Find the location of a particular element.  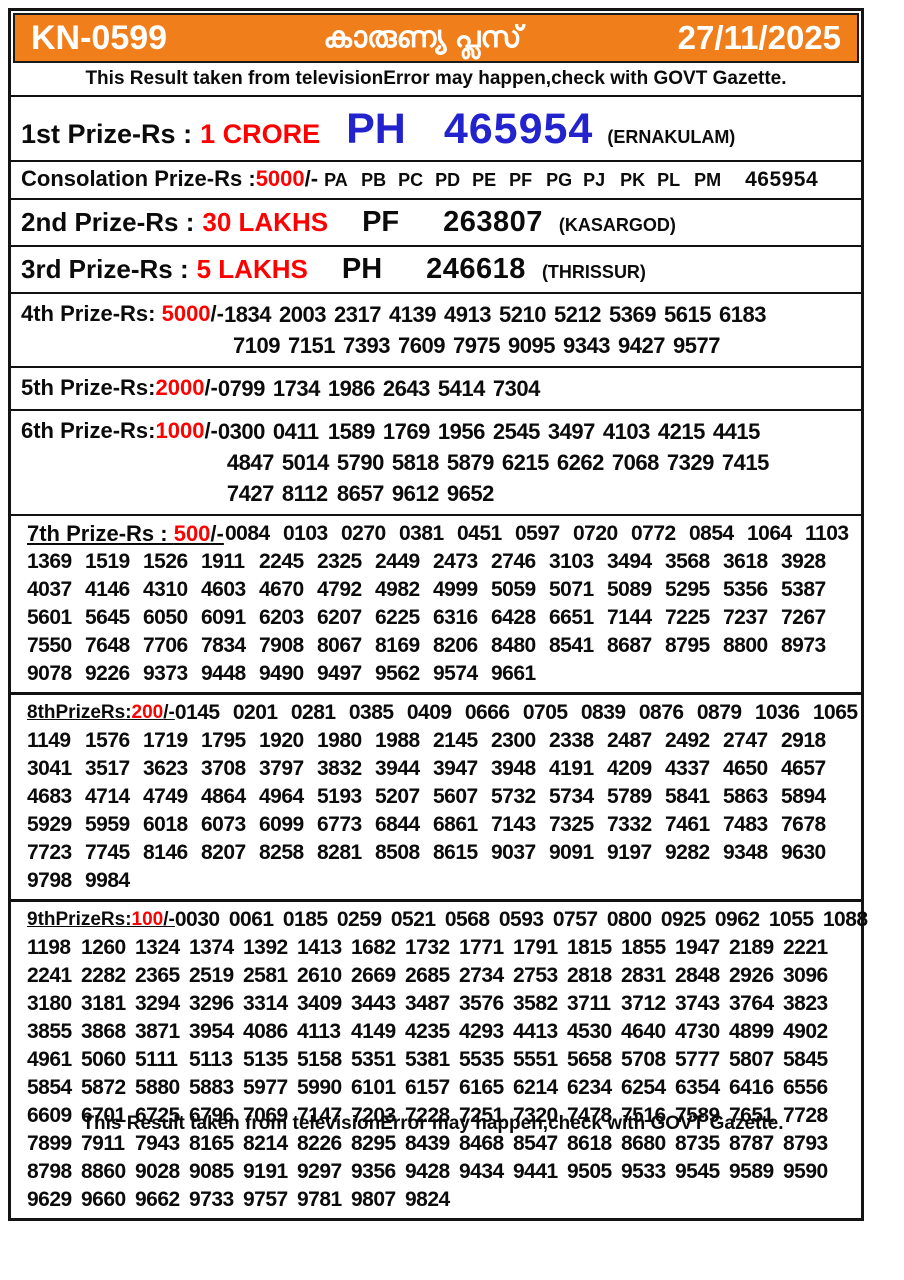

prize-number: PA is located at coordinates (336, 180).